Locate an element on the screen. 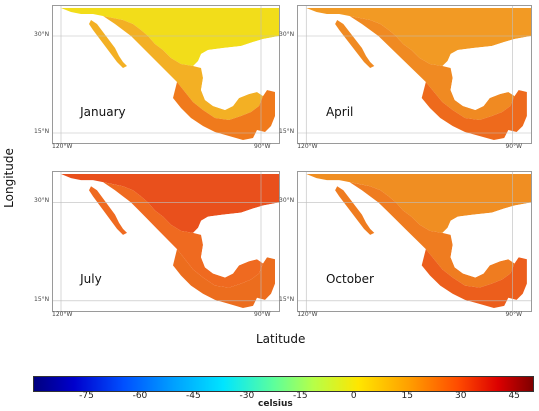 This screenshot has height=411, width=539. map-panel-july: July is located at coordinates (166, 241).